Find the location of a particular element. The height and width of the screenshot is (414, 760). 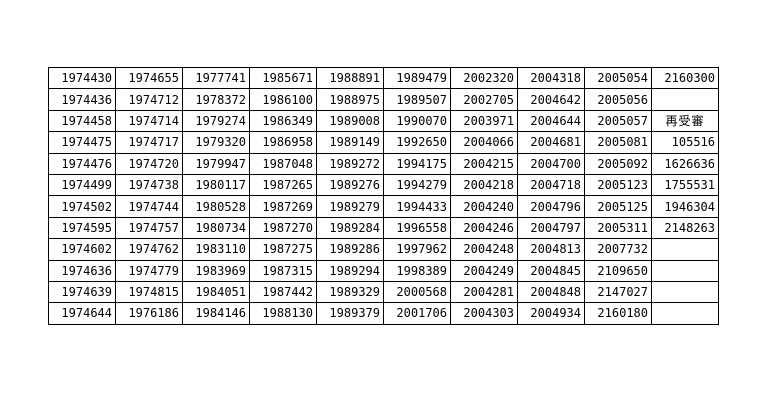

table-cell: 1974475 is located at coordinates (82, 142).